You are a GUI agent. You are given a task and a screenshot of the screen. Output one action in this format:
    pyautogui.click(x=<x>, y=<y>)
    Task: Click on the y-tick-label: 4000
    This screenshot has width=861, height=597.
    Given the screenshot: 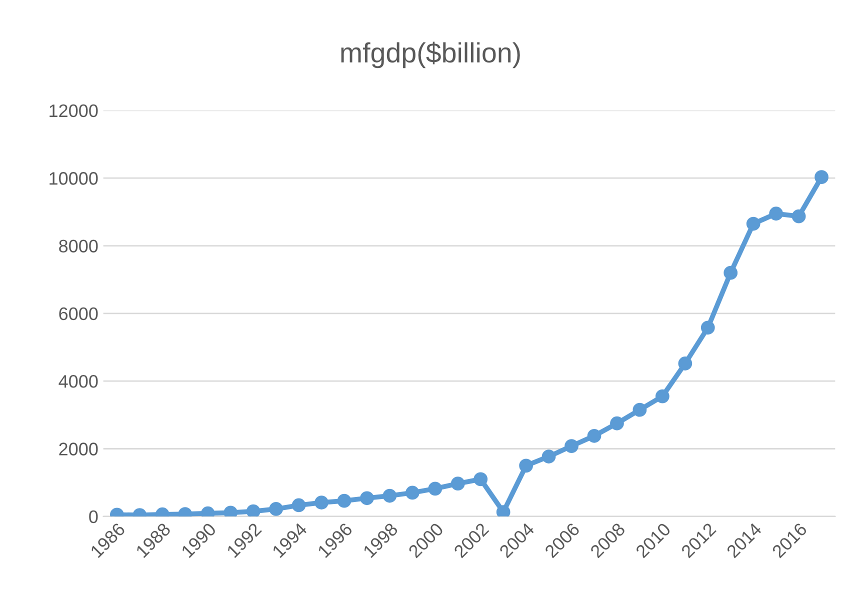 What is the action you would take?
    pyautogui.click(x=78, y=381)
    